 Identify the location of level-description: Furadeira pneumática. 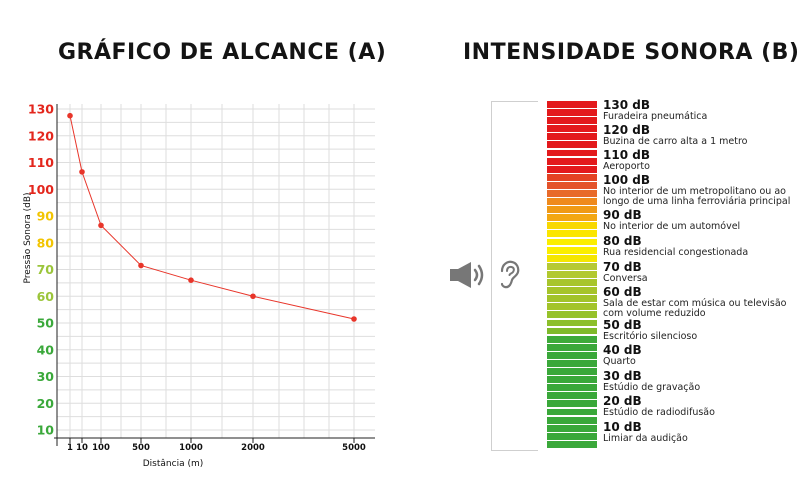
(655, 116).